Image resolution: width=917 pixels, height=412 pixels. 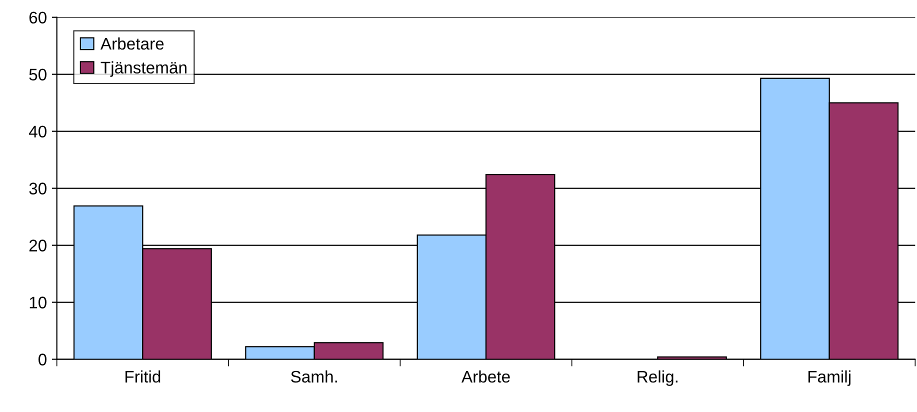 What do you see at coordinates (314, 376) in the screenshot?
I see `x-tick-label: Samh.` at bounding box center [314, 376].